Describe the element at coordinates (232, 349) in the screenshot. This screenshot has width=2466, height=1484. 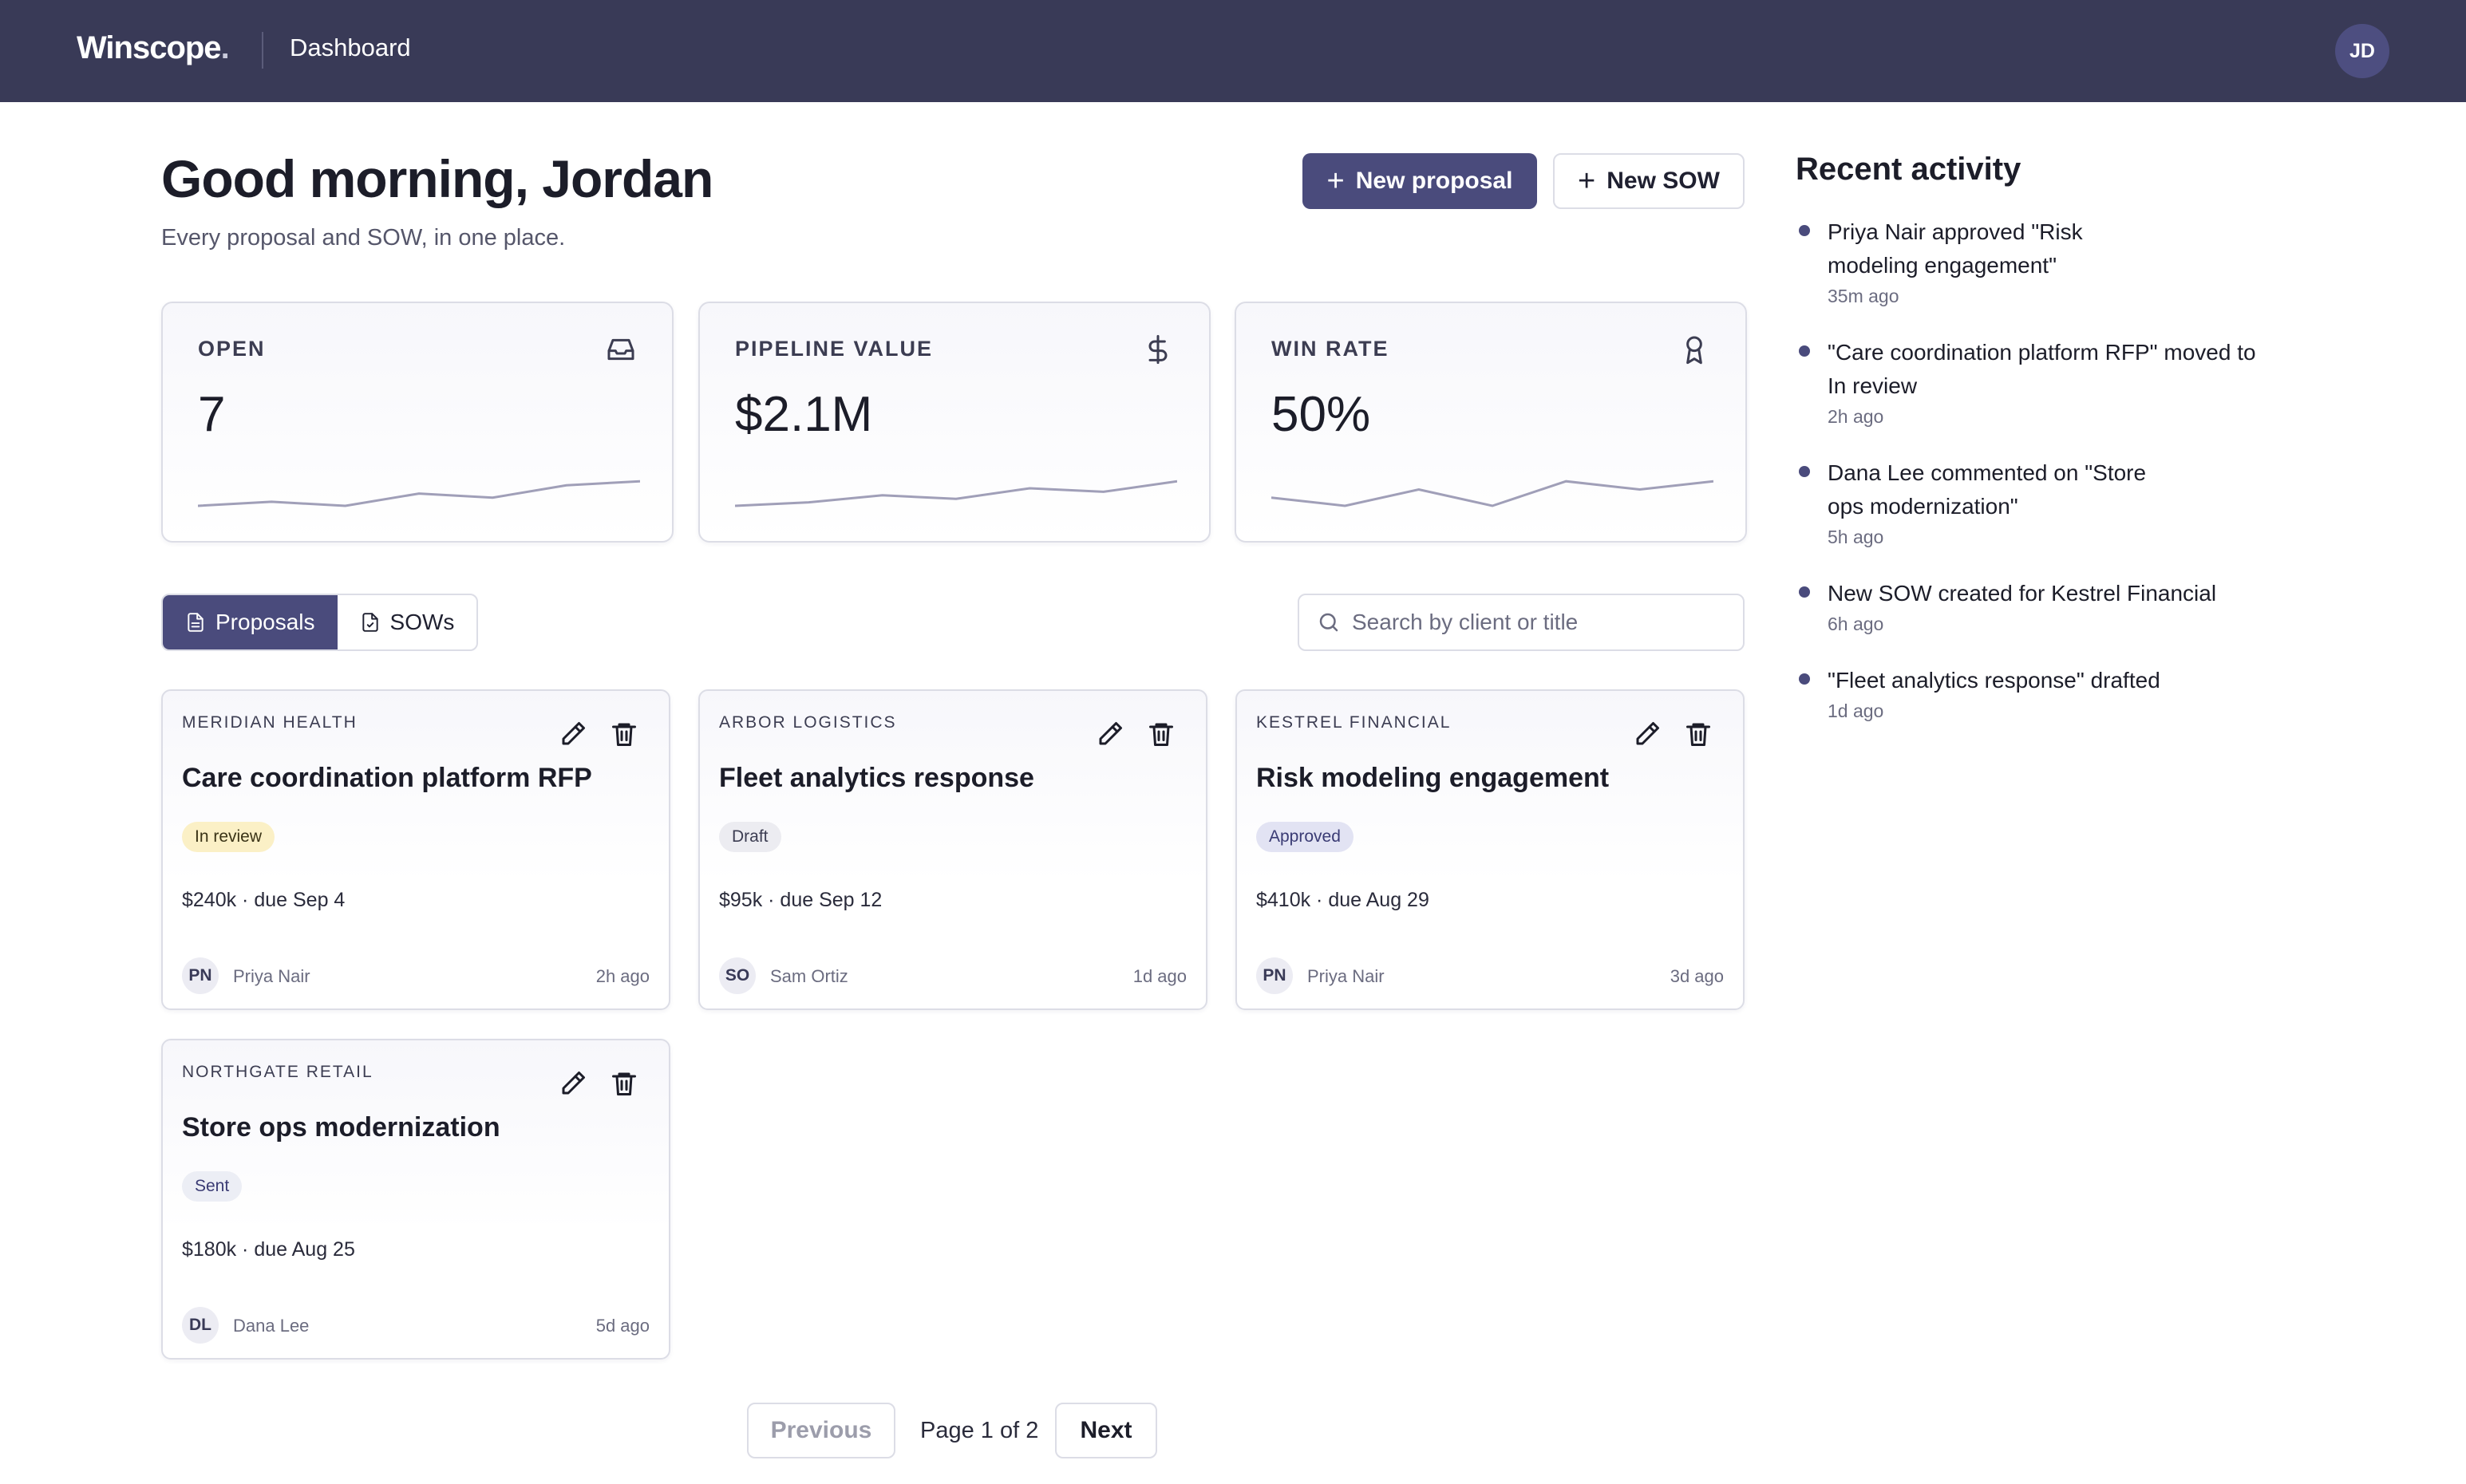
I see `kpi-label: OPEN` at that location.